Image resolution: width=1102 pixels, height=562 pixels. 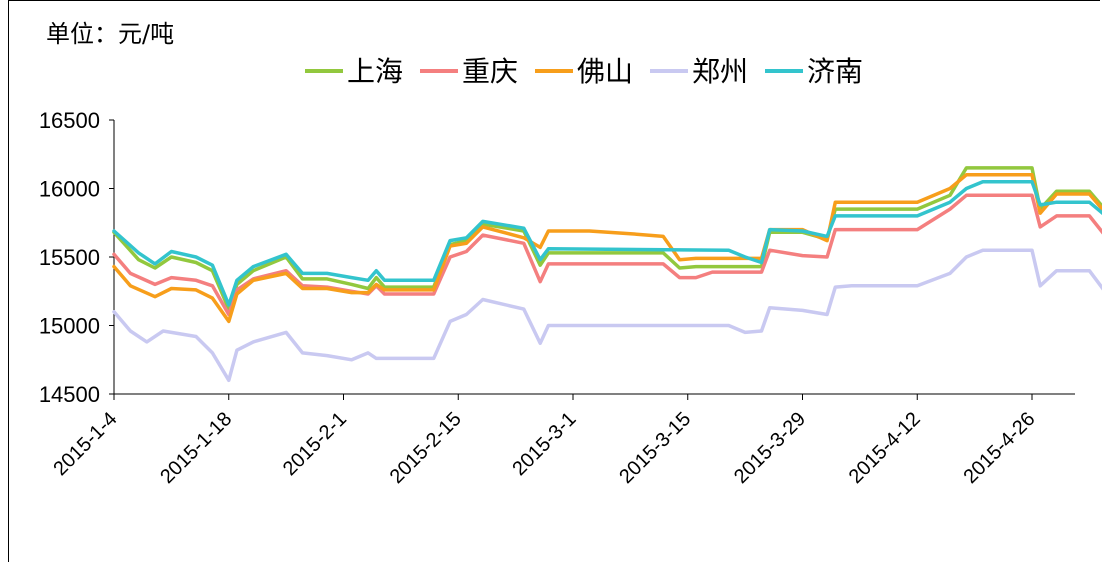 I want to click on legend-label: 济南, so click(x=835, y=71).